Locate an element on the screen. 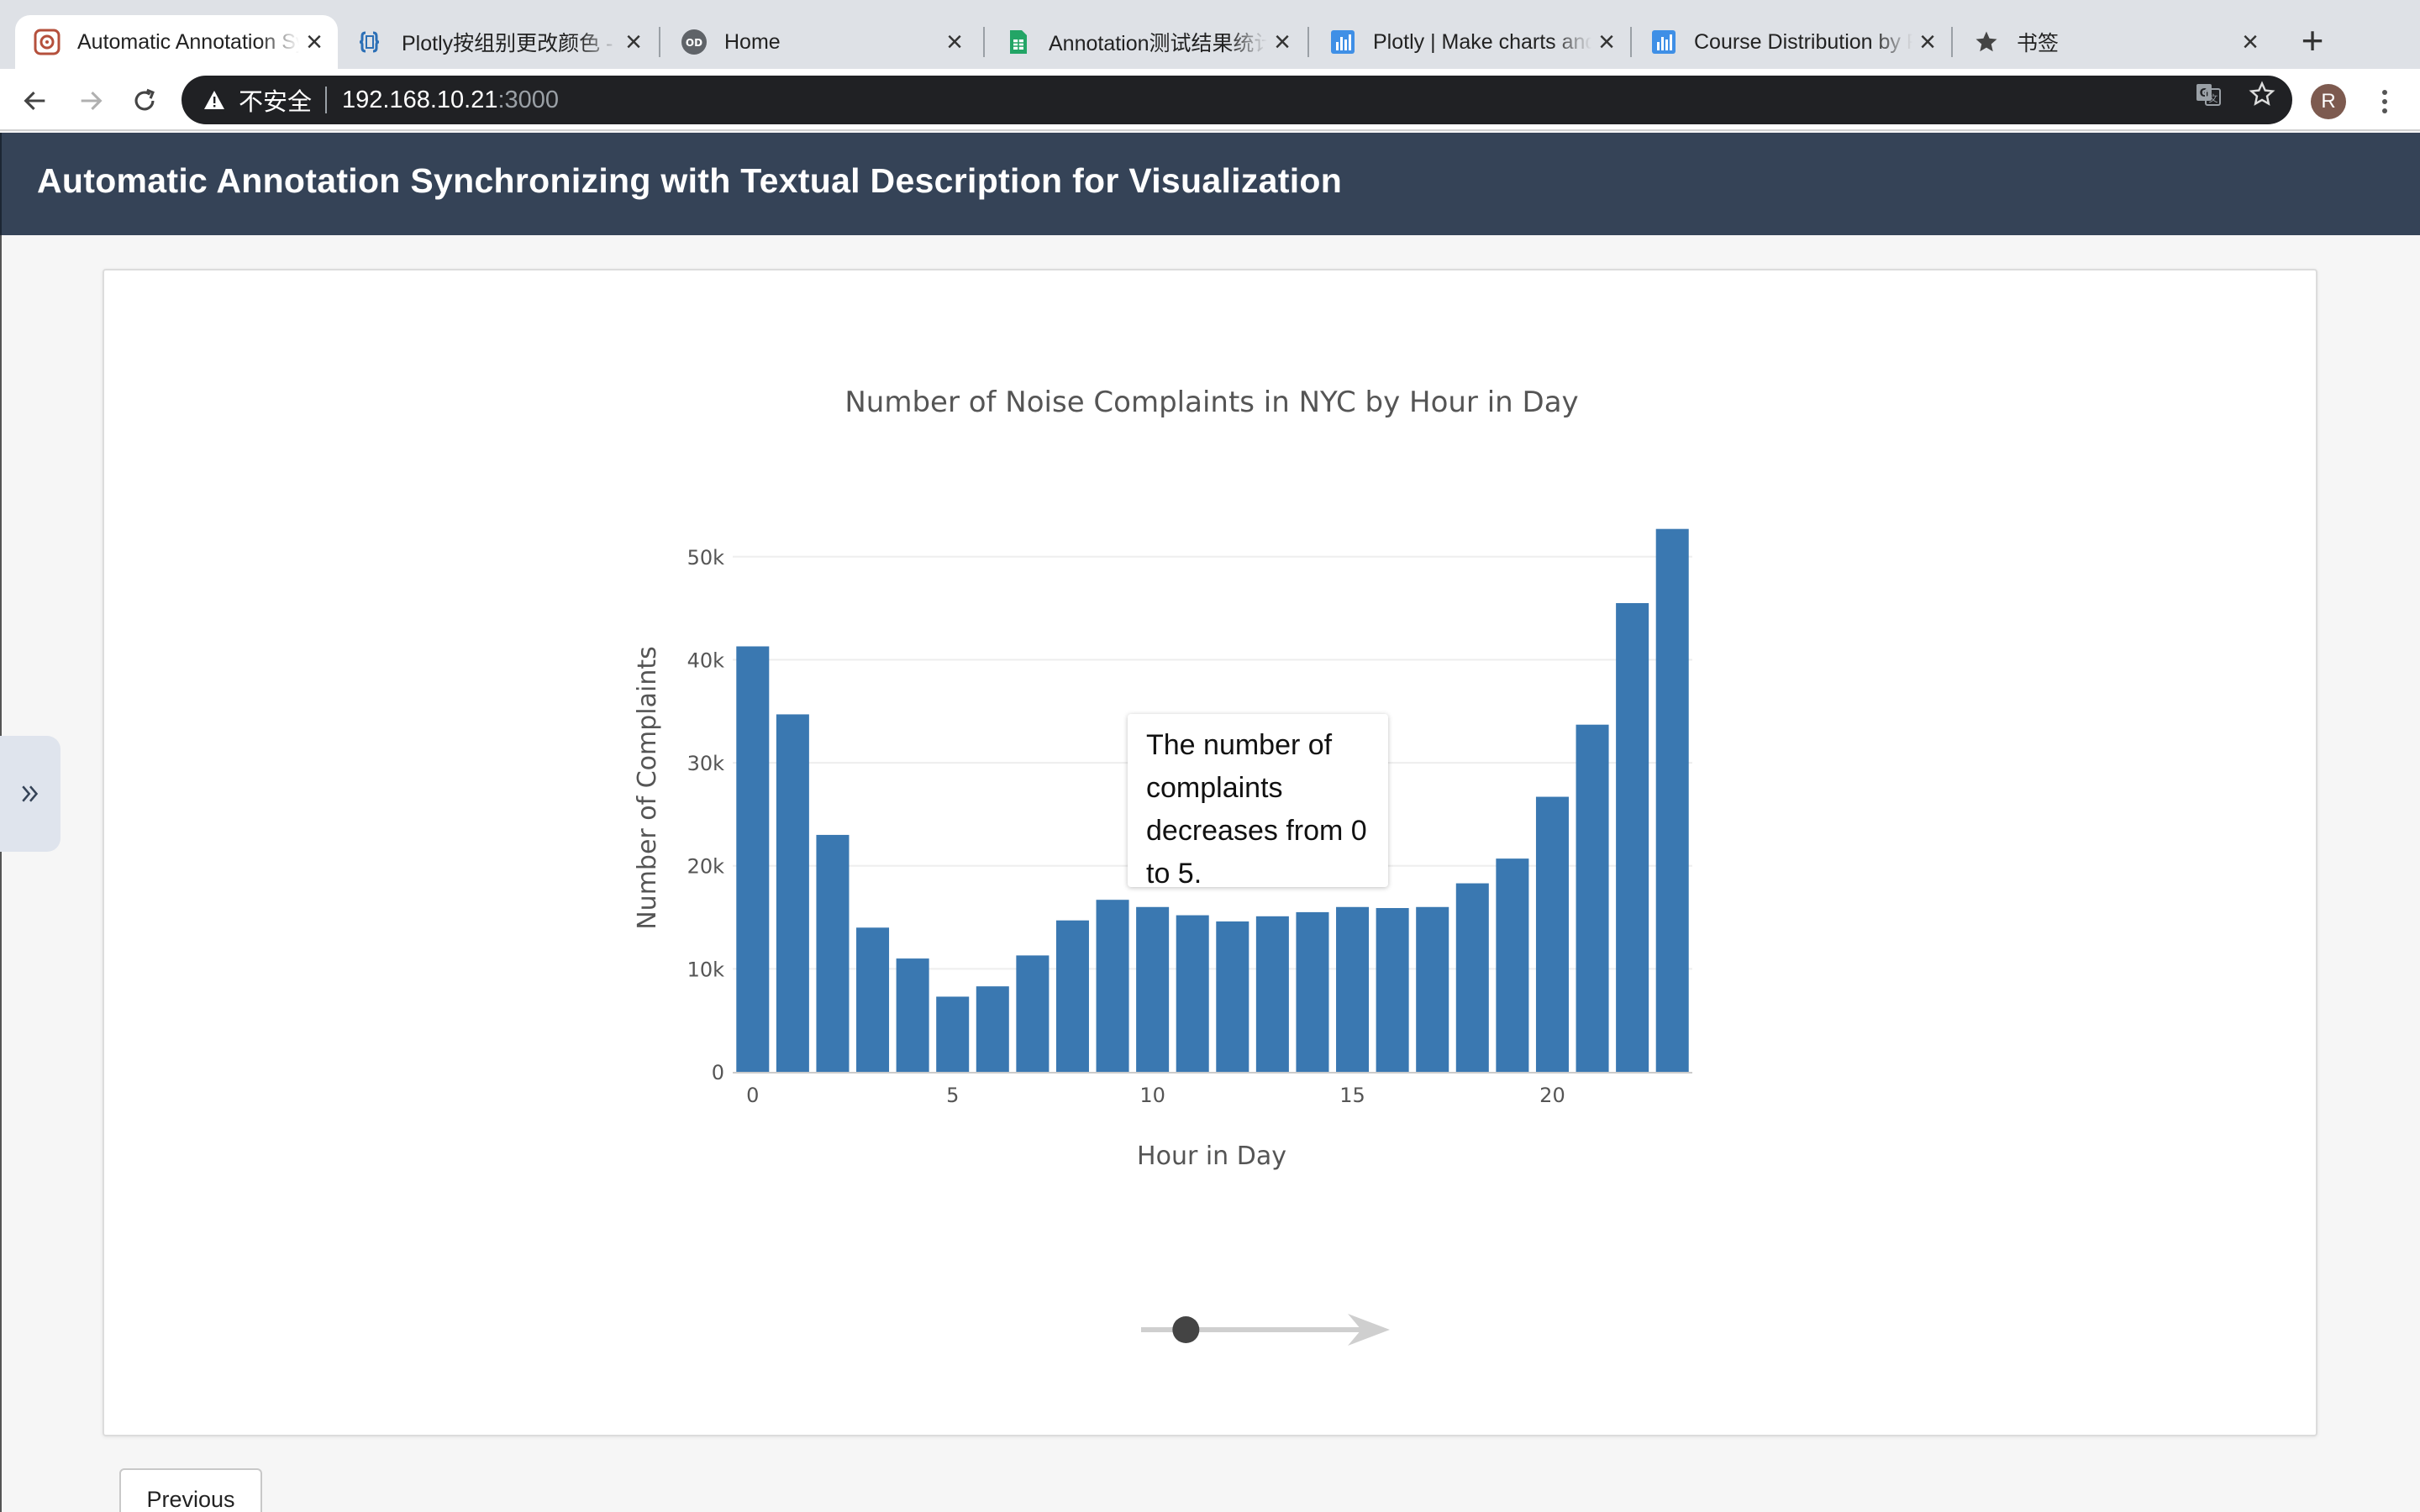 Image resolution: width=2420 pixels, height=1512 pixels. url-host: 192.168.10.21 is located at coordinates (420, 99).